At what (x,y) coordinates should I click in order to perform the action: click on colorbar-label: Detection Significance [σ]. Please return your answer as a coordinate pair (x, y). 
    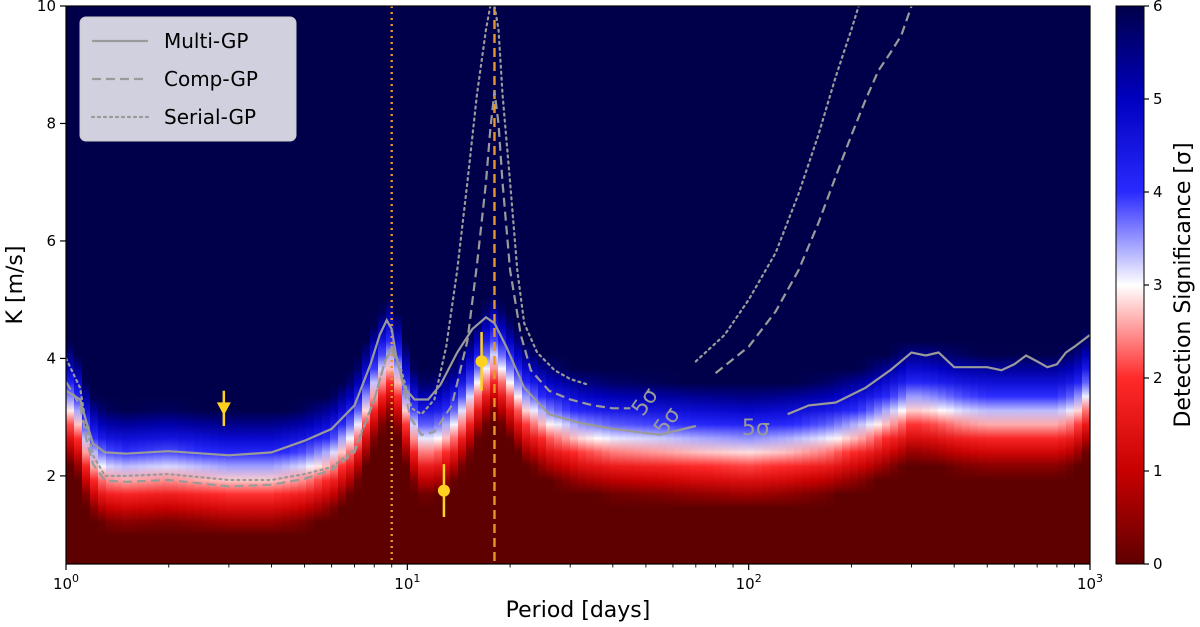
    Looking at the image, I should click on (1183, 284).